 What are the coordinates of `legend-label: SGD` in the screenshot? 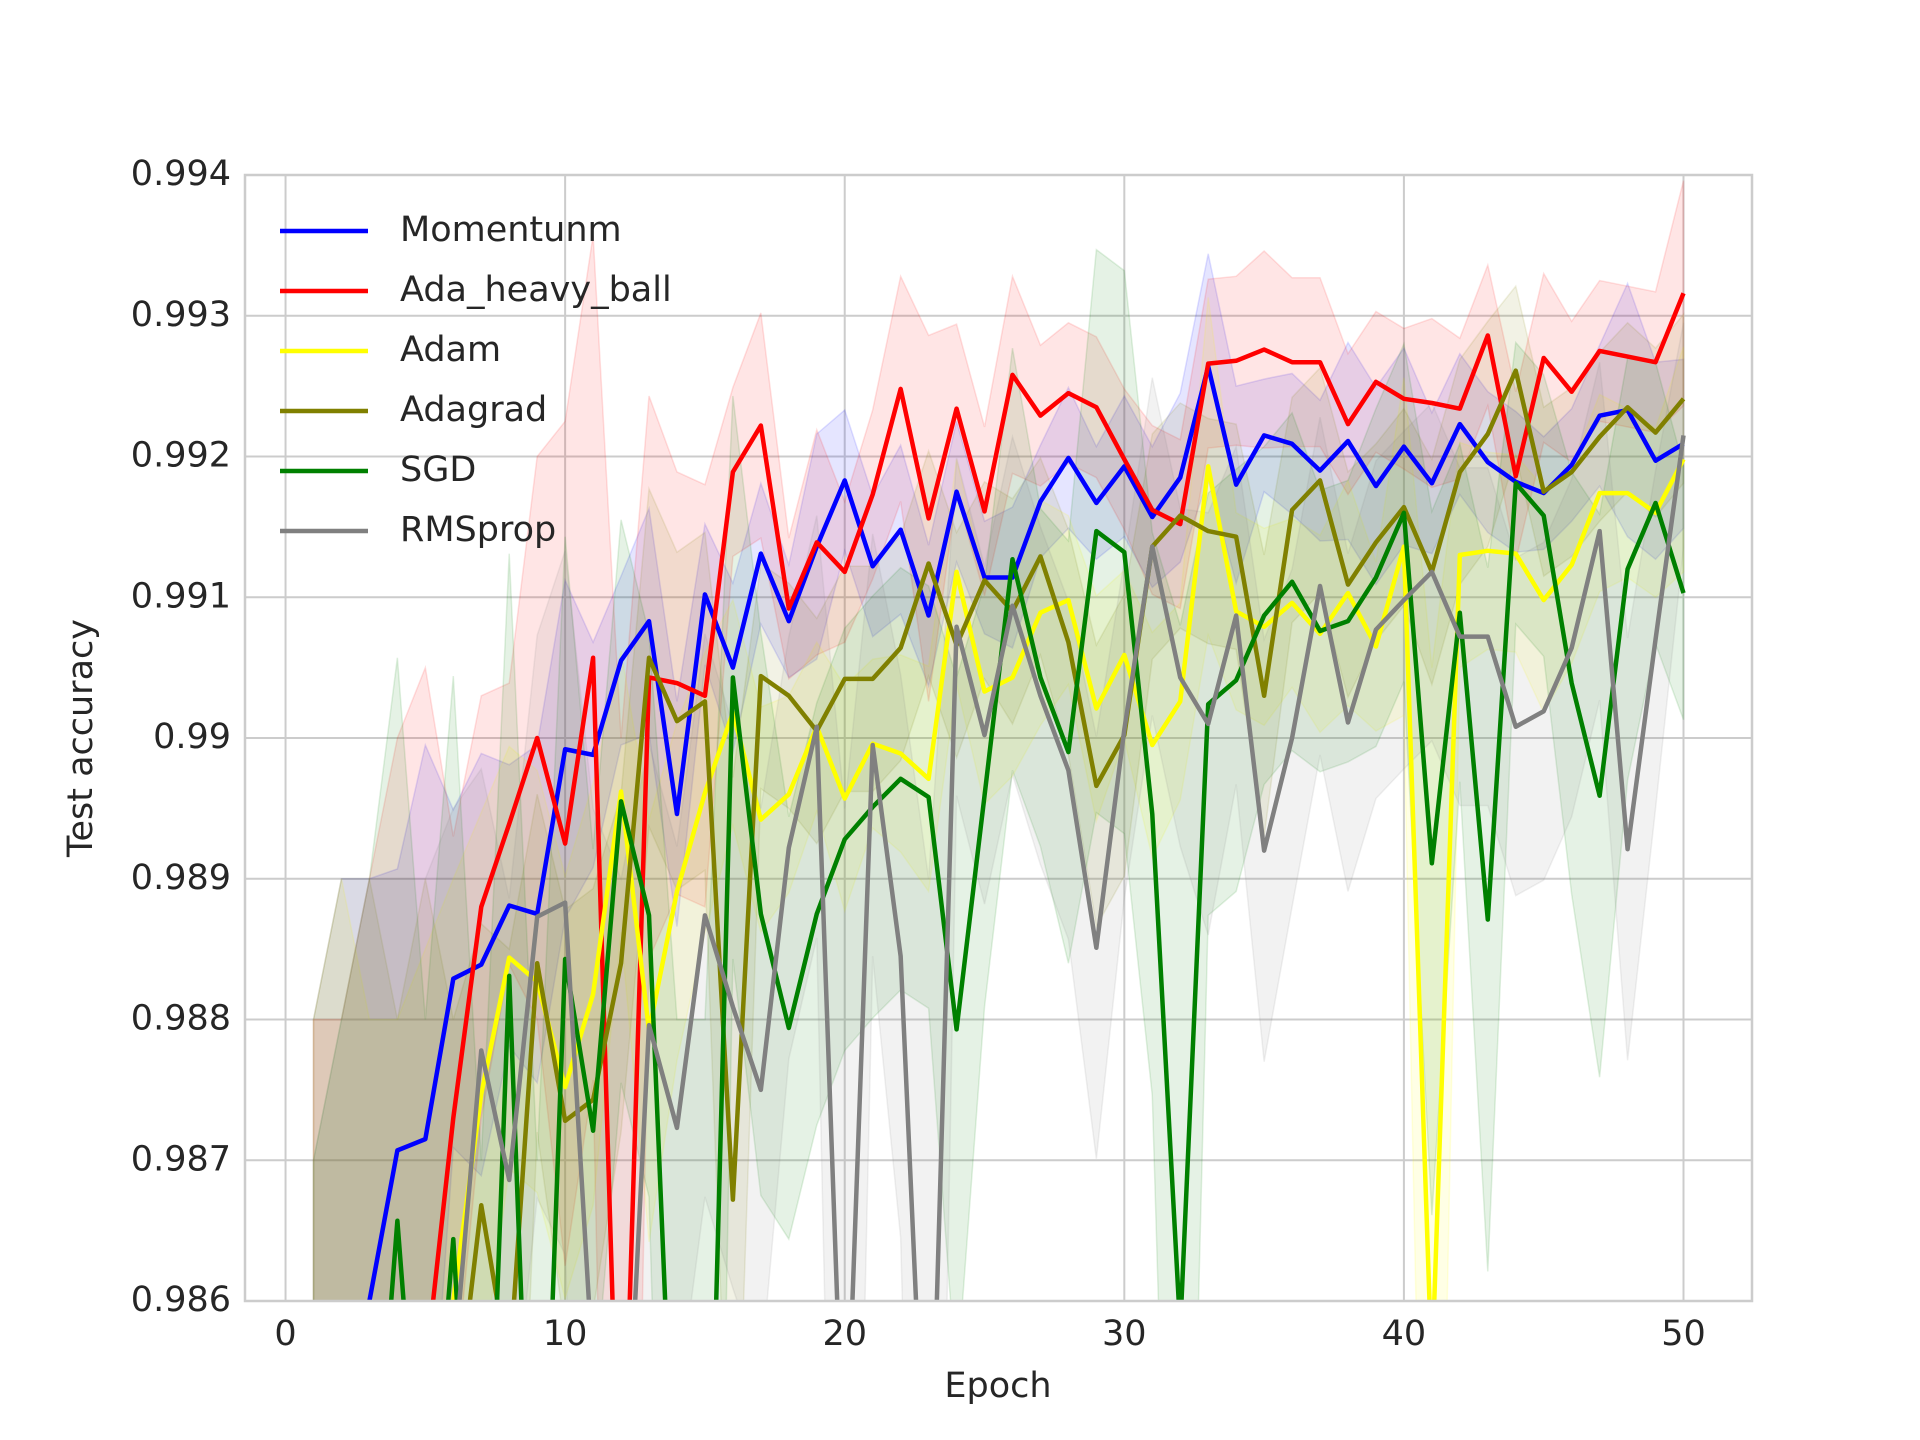 It's located at (438, 470).